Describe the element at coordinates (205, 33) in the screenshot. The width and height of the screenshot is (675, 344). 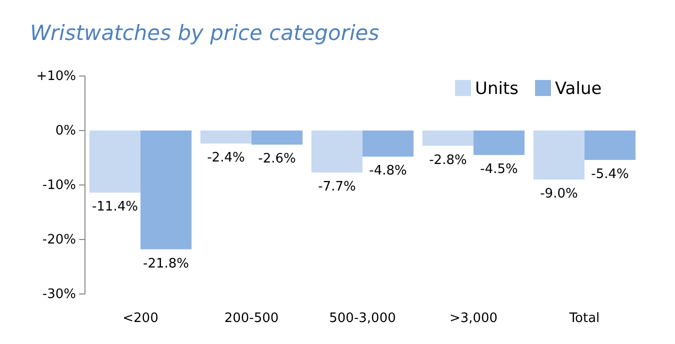
I see `chart-title: Wristwatches by price categories` at that location.